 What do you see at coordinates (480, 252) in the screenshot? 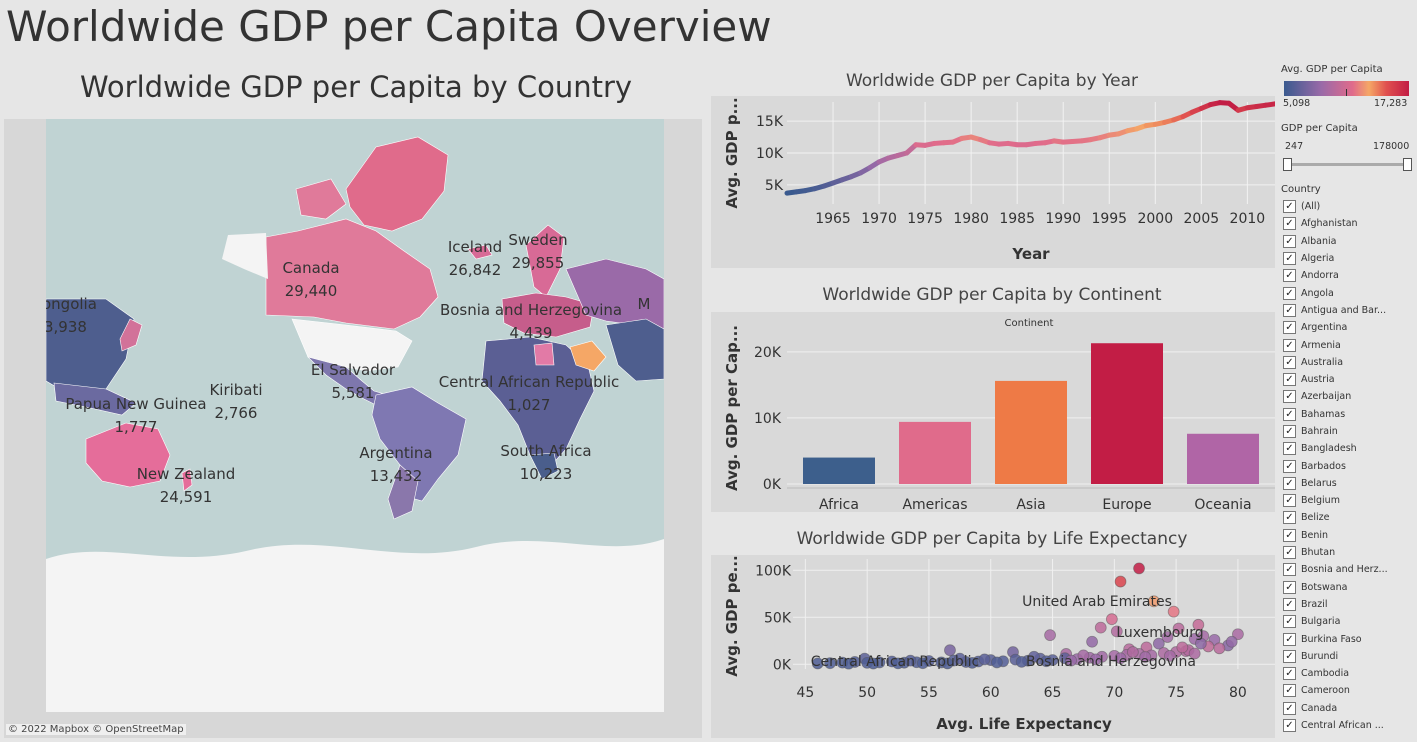
I see `map-country-iceland` at bounding box center [480, 252].